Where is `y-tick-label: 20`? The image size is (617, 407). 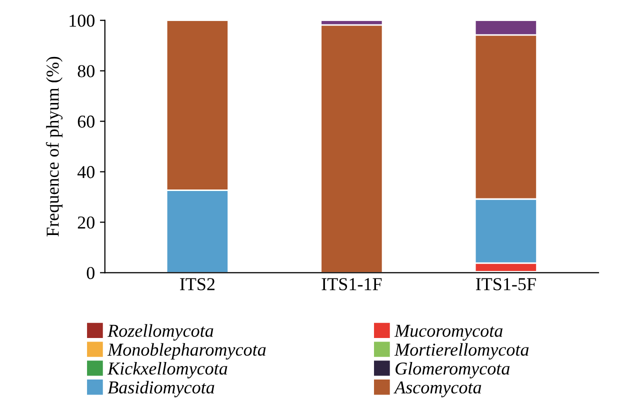
y-tick-label: 20 is located at coordinates (86, 222).